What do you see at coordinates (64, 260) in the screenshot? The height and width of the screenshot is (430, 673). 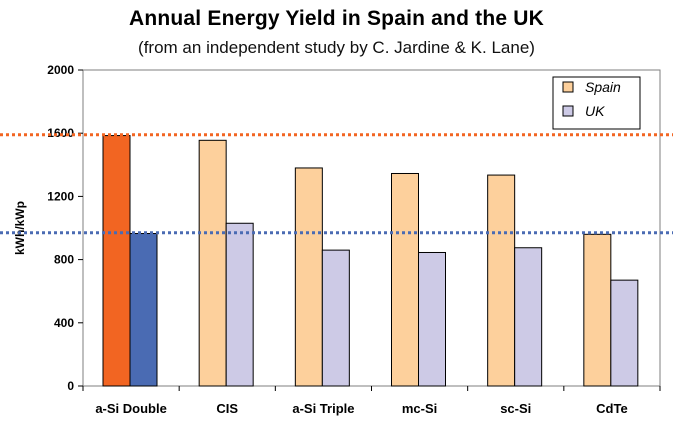 I see `y-tick-label: 800` at bounding box center [64, 260].